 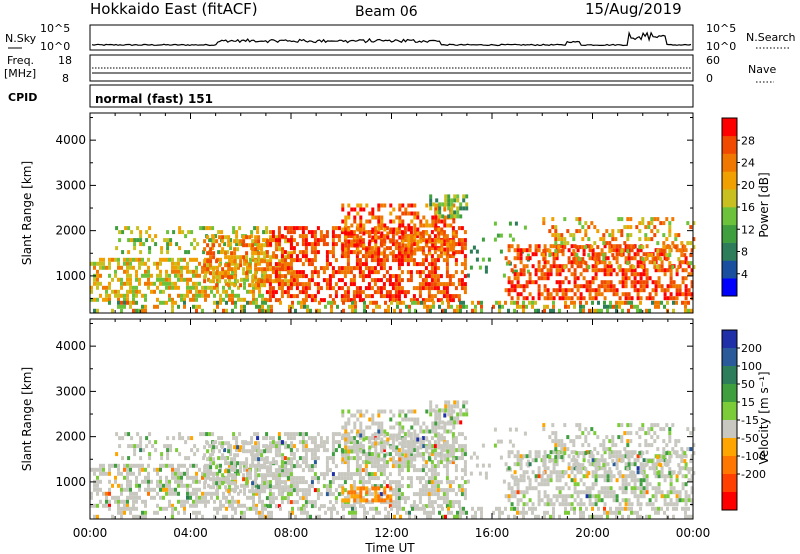 I want to click on power-y-tick-label: 2000, so click(x=70, y=231).